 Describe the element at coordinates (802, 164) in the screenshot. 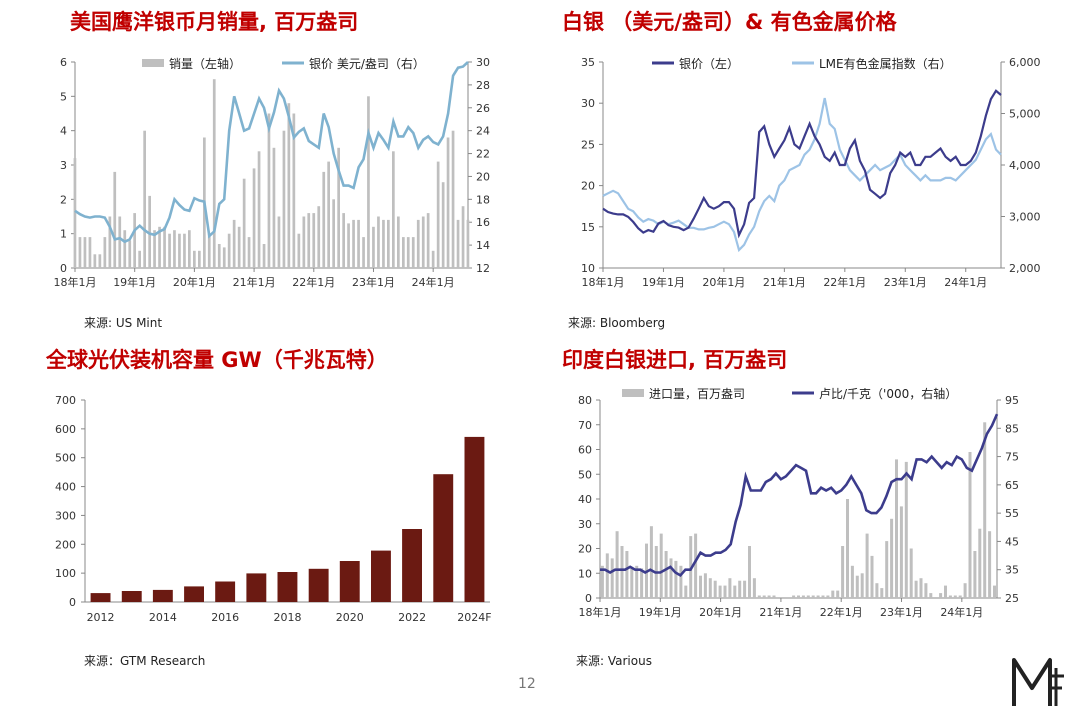

I see `silver-line` at that location.